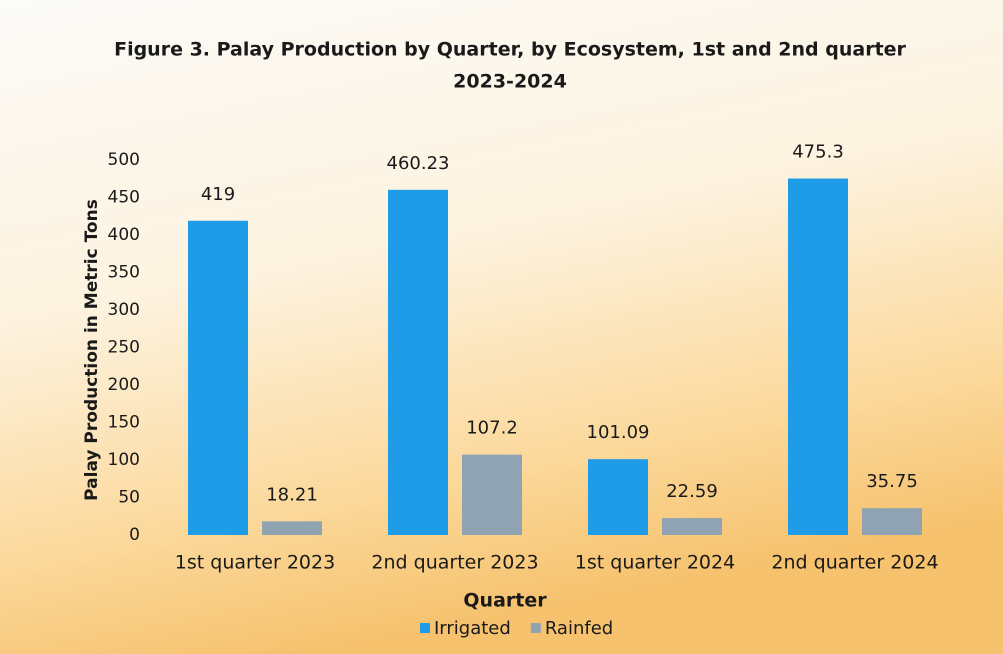 The height and width of the screenshot is (654, 1003). Describe the element at coordinates (854, 563) in the screenshot. I see `x-tick-label: 2nd quarter 2024` at that location.